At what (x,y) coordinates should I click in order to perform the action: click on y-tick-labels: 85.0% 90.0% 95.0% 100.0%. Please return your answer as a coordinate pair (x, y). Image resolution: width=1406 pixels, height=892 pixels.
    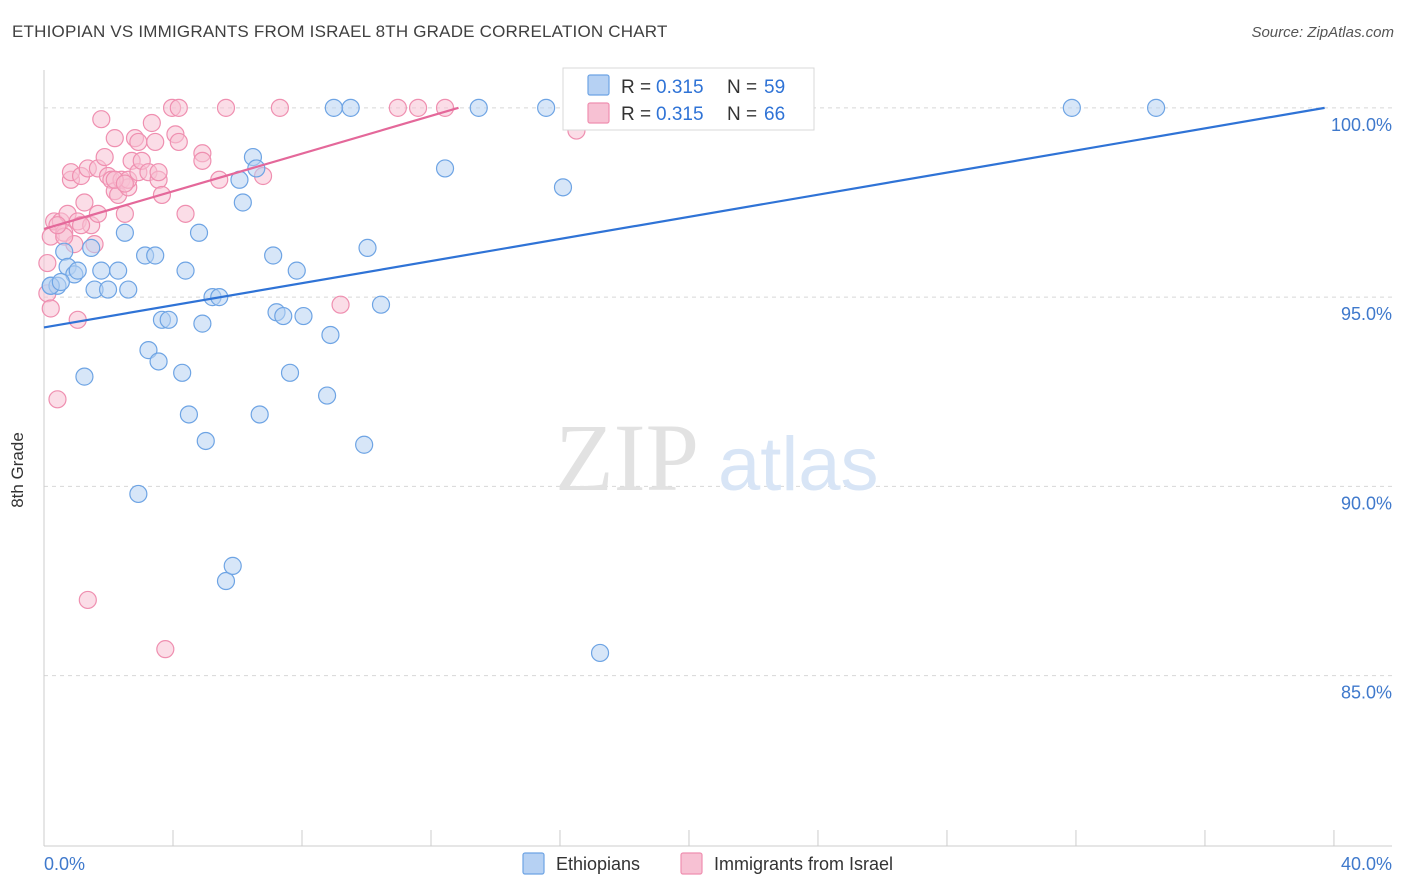
    Looking at the image, I should click on (1361, 409).